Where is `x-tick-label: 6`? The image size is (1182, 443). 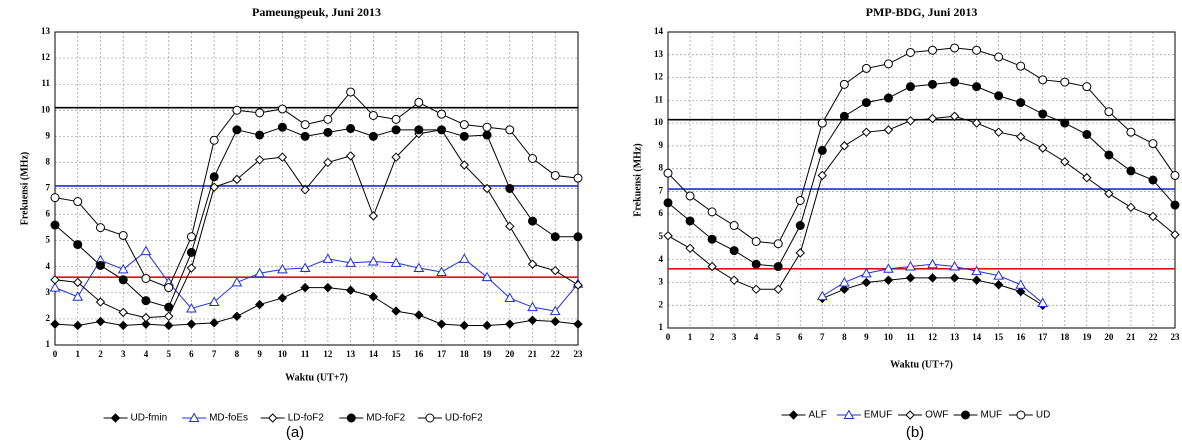 x-tick-label: 6 is located at coordinates (191, 354).